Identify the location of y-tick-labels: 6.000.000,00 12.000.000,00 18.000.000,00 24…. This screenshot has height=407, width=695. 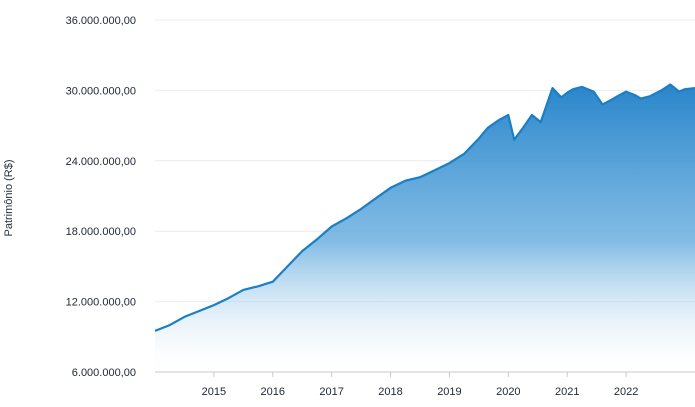
(101, 197).